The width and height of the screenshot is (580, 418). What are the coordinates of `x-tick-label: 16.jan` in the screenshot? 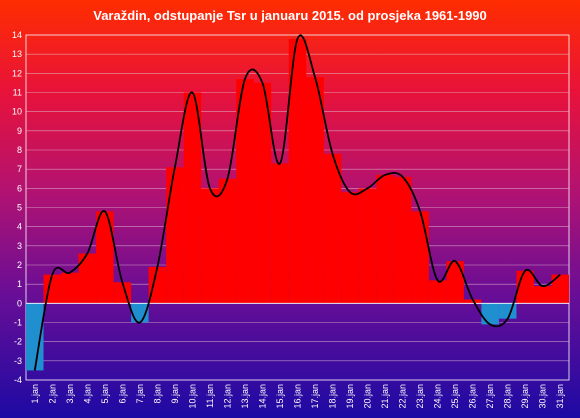 It's located at (298, 396).